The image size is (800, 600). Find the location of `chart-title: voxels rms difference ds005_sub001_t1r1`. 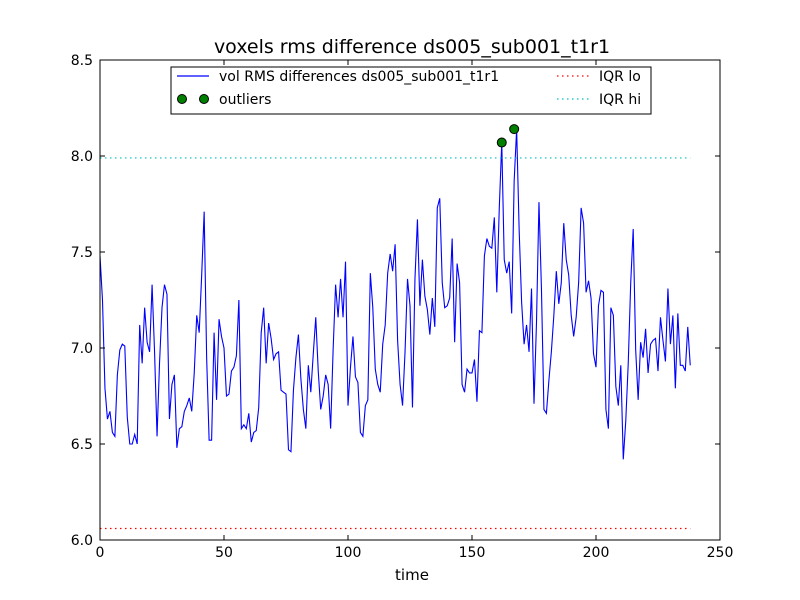

chart-title: voxels rms difference ds005_sub001_t1r1 is located at coordinates (412, 47).